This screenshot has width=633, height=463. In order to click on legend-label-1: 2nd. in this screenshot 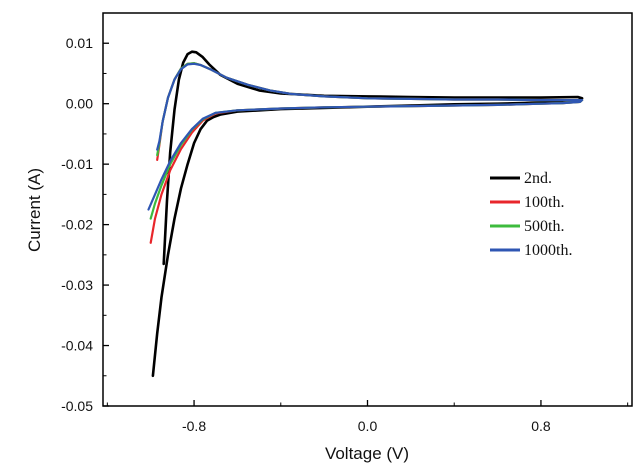, I will do `click(538, 178)`.